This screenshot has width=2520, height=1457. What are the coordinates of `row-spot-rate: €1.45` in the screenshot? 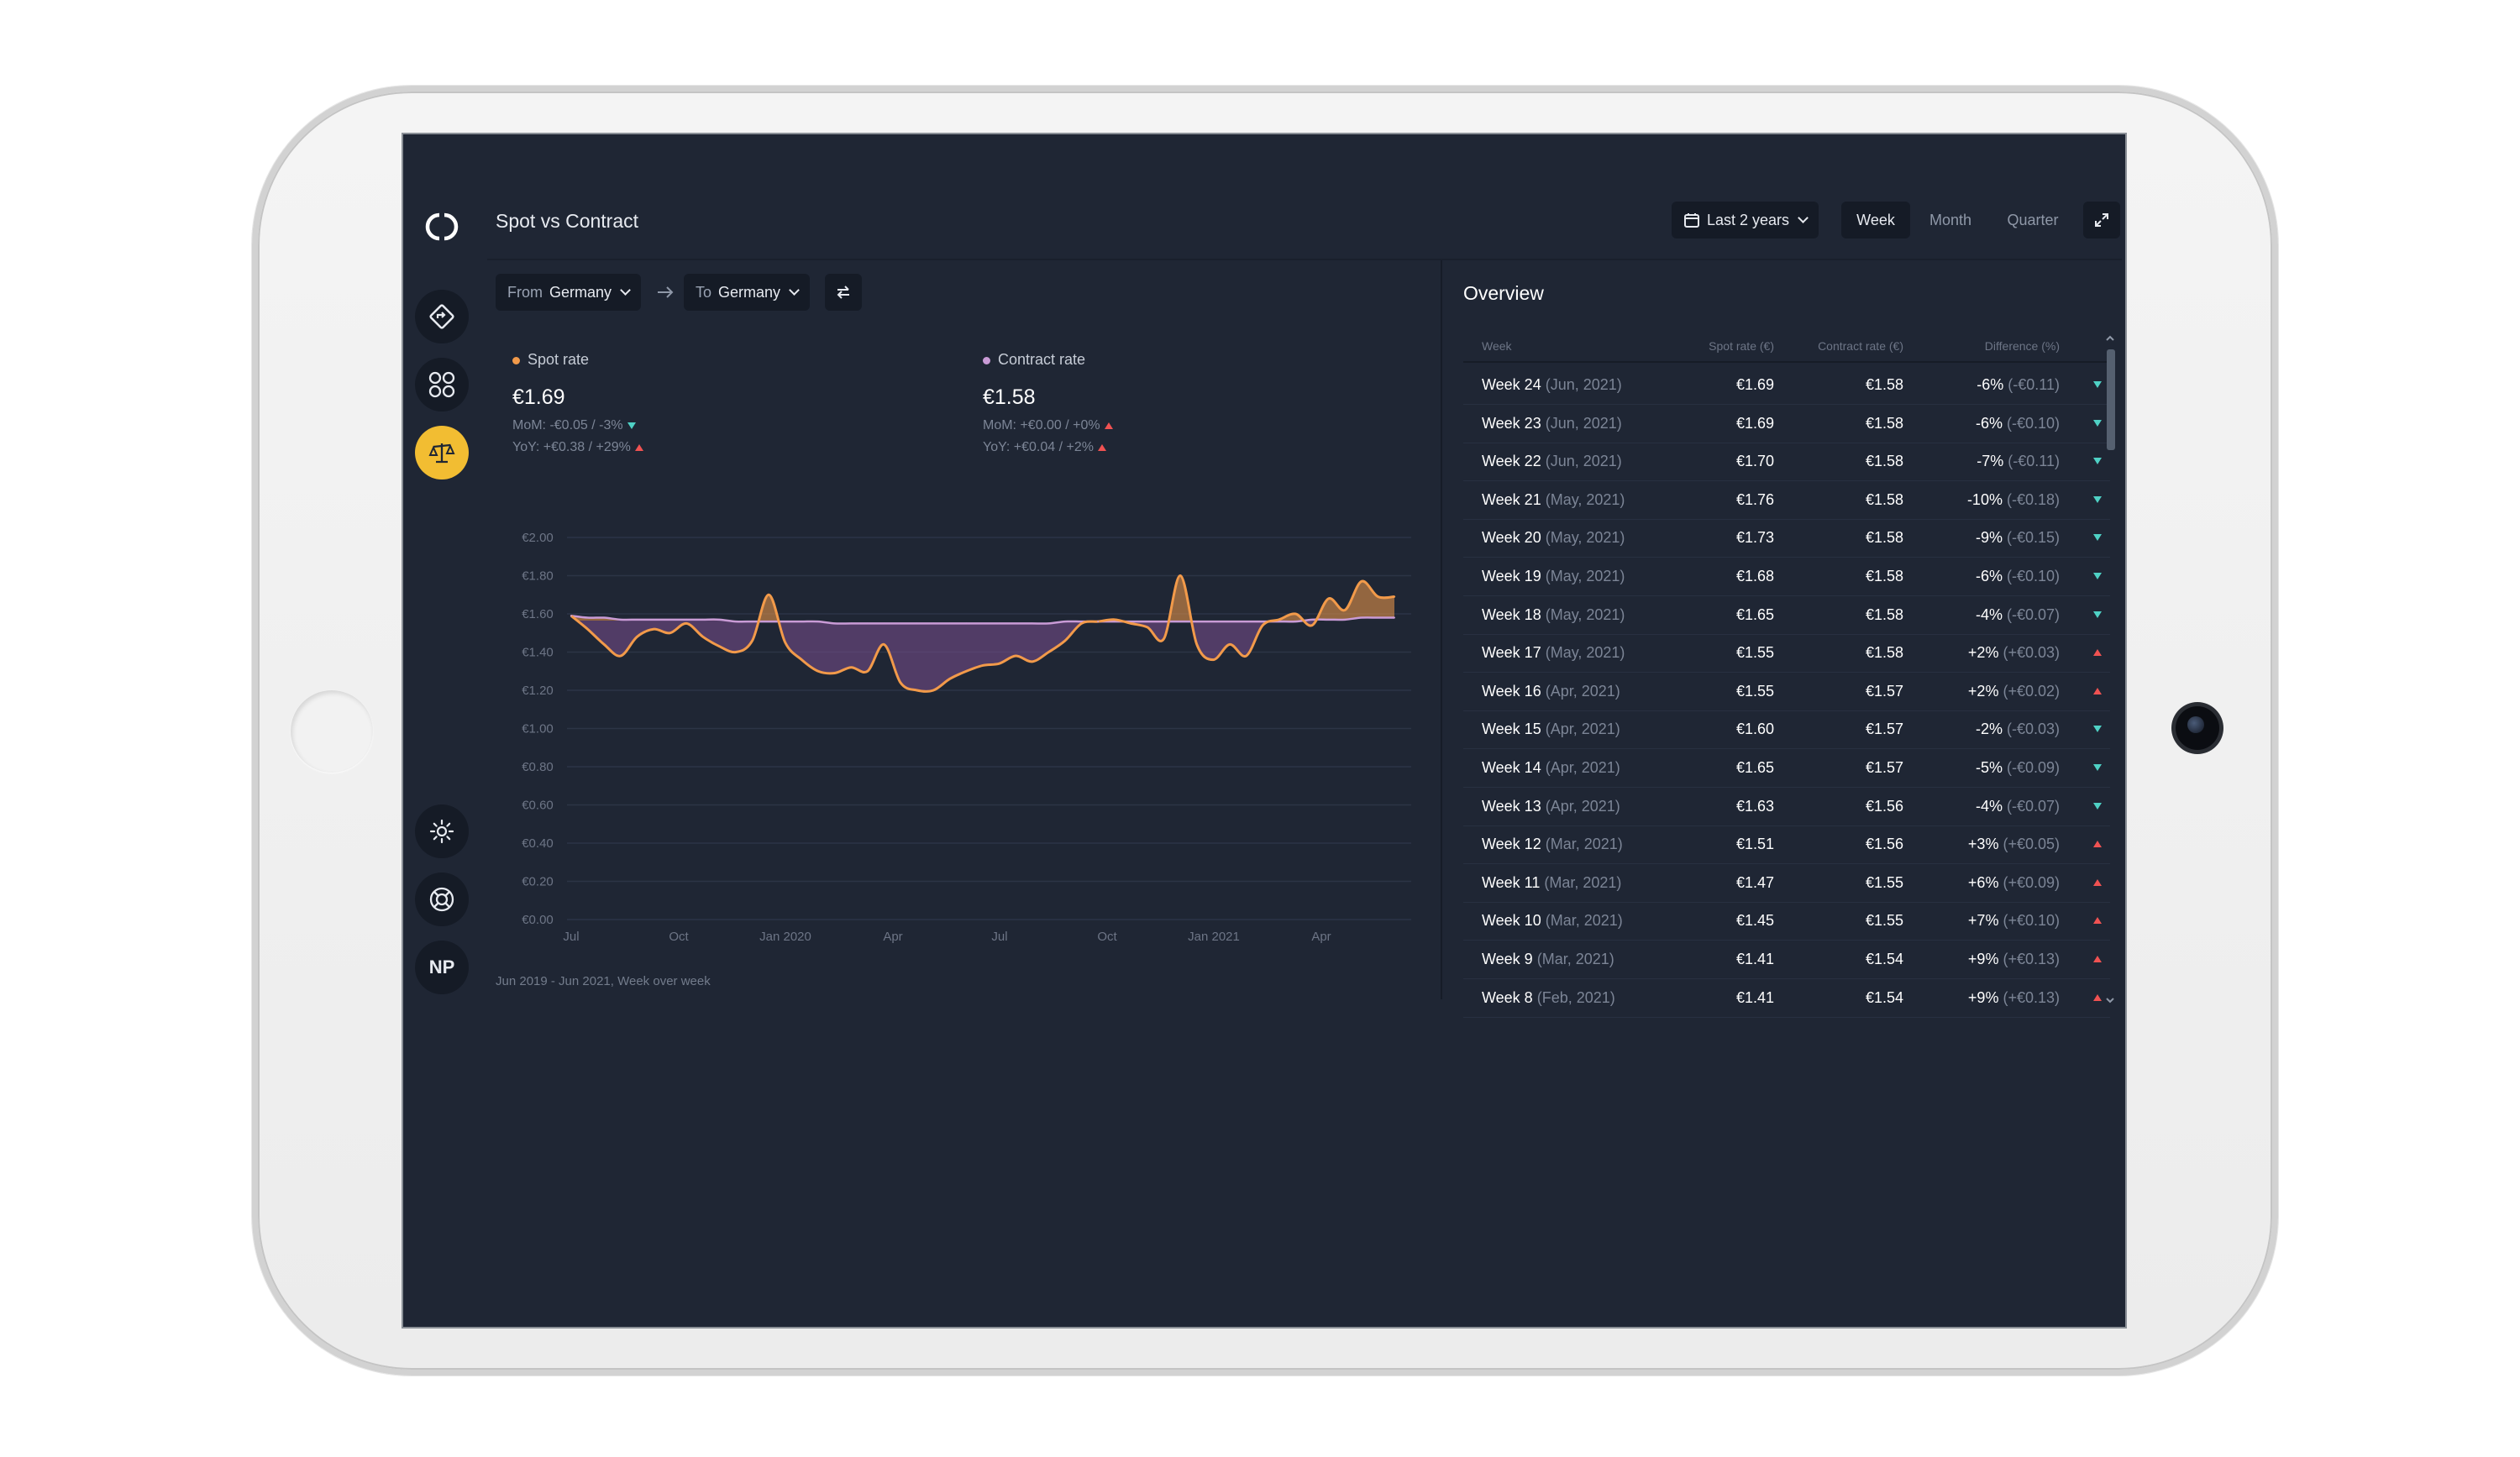 It's located at (1754, 921).